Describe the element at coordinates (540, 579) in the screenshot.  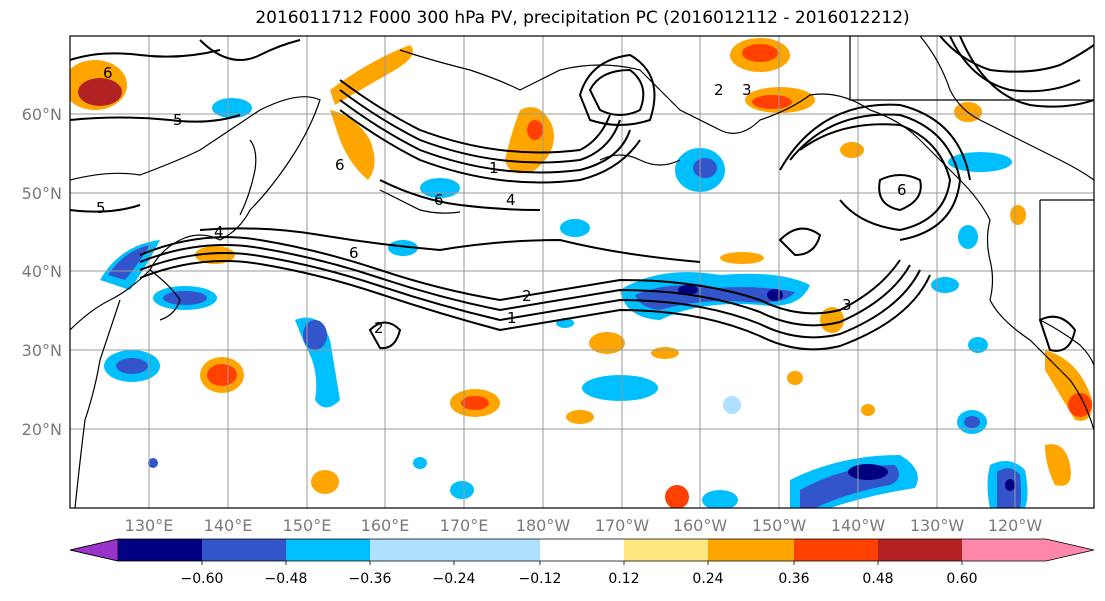
I see `colorbar-tick-label: −0.12` at that location.